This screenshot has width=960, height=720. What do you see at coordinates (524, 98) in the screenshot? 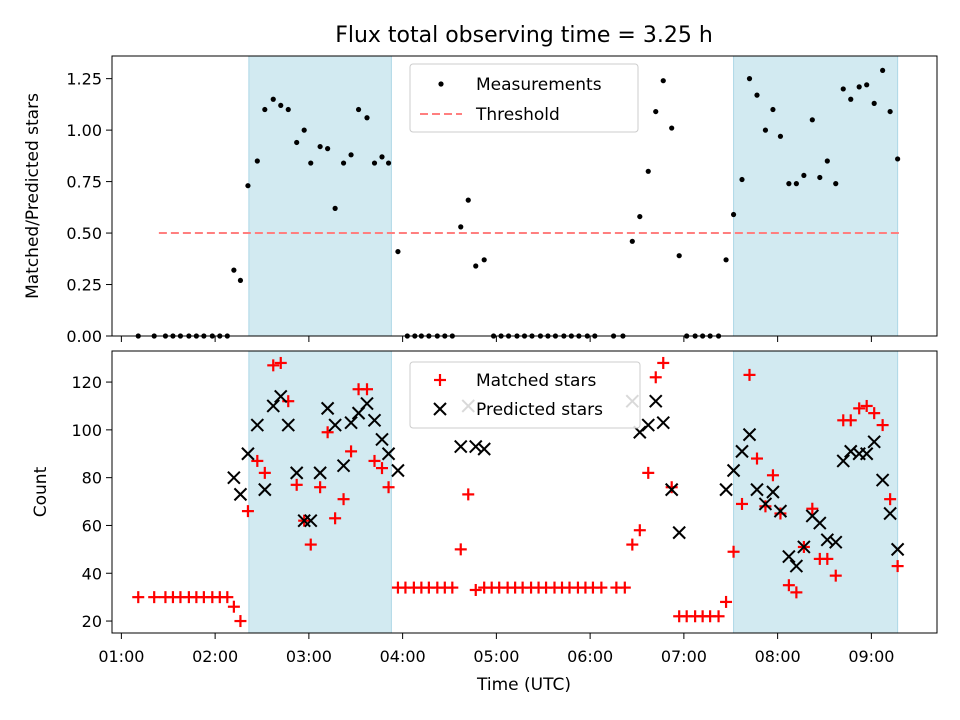
I see `top-panel-legend: Measurements Threshold` at bounding box center [524, 98].